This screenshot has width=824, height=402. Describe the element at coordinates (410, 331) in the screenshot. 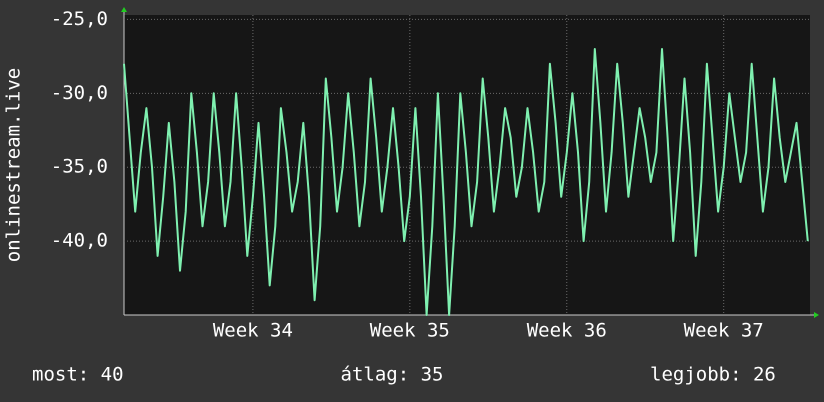

I see `x-tick-label: Week 35` at that location.